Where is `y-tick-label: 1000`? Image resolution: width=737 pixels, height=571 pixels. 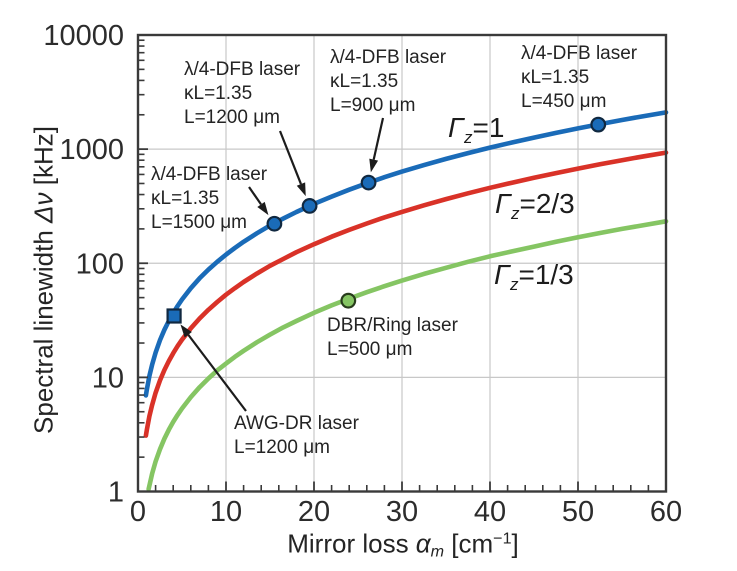 y-tick-label: 1000 is located at coordinates (91, 150).